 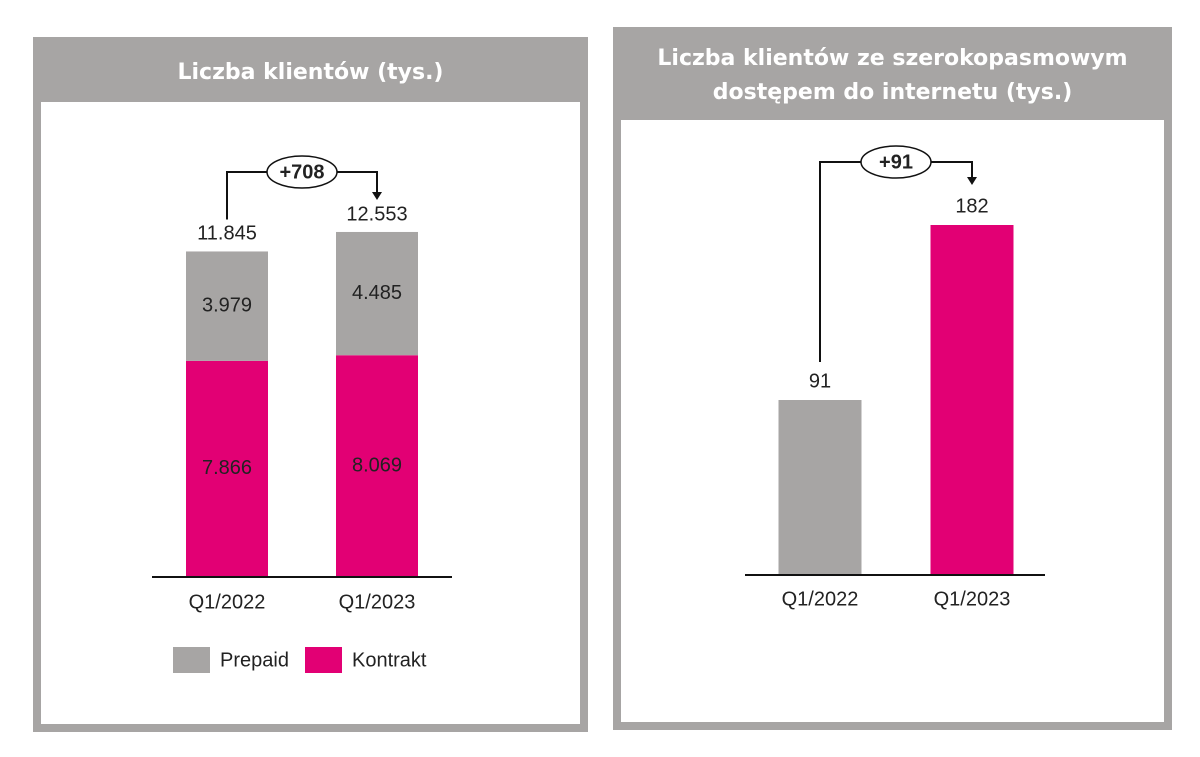 What do you see at coordinates (227, 234) in the screenshot?
I see `total-label: 11.845` at bounding box center [227, 234].